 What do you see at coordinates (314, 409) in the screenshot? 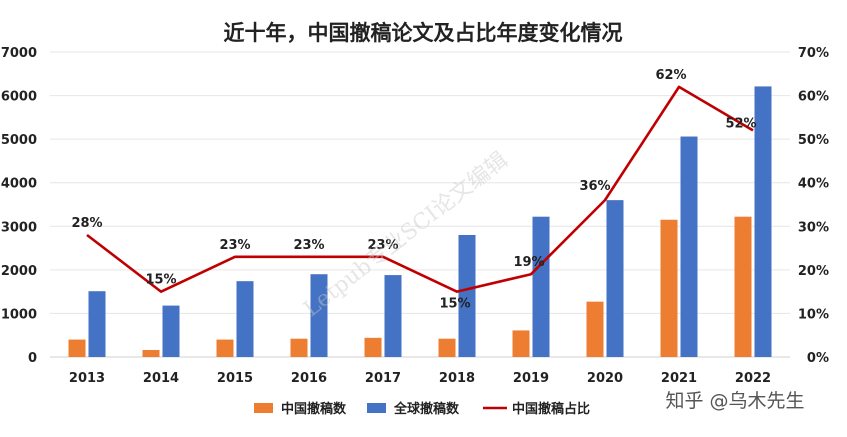
I see `legend-label: 中国撤稿数` at bounding box center [314, 409].